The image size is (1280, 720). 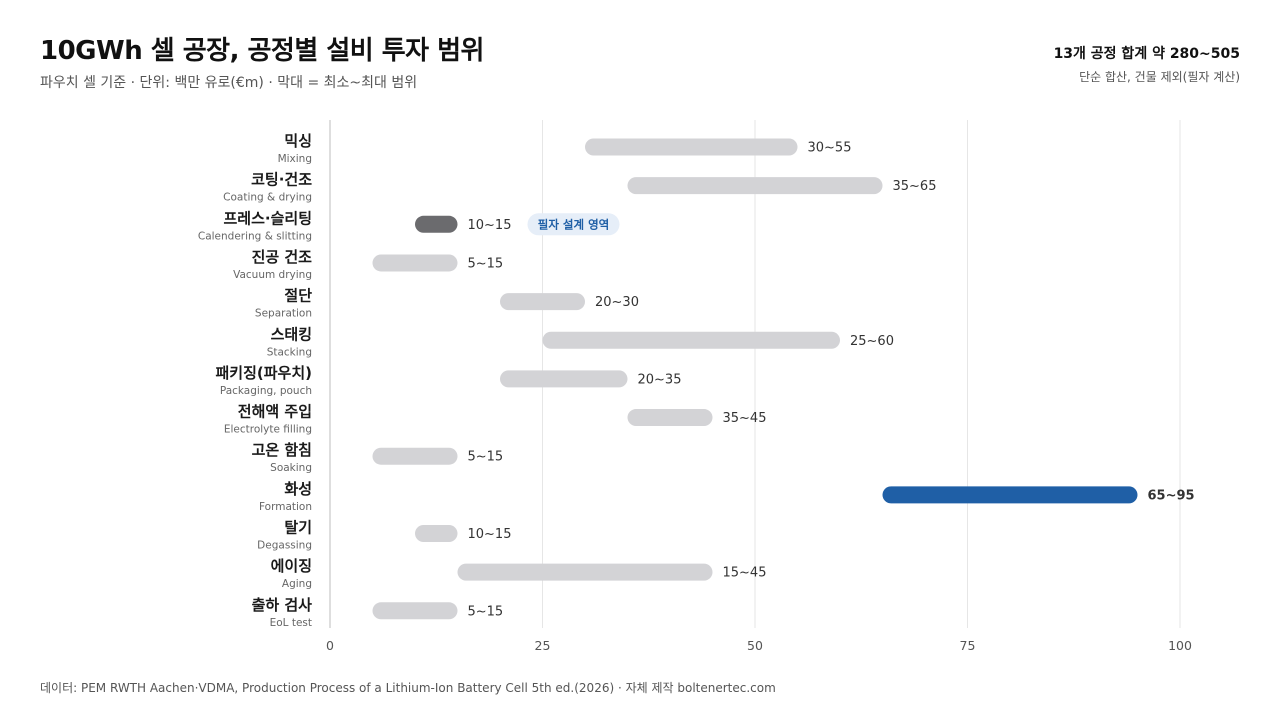 What do you see at coordinates (872, 341) in the screenshot?
I see `value-label: 25~60` at bounding box center [872, 341].